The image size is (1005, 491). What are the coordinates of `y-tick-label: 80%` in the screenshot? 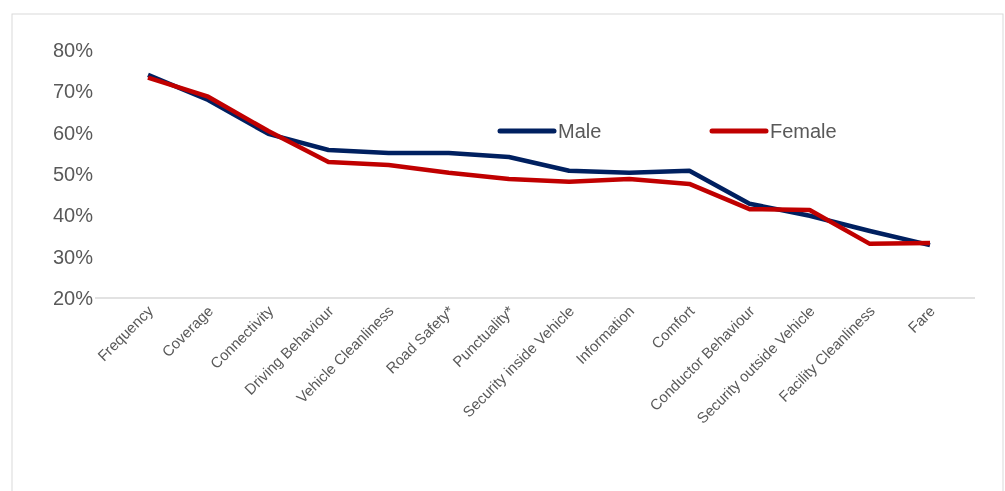 It's located at (73, 50).